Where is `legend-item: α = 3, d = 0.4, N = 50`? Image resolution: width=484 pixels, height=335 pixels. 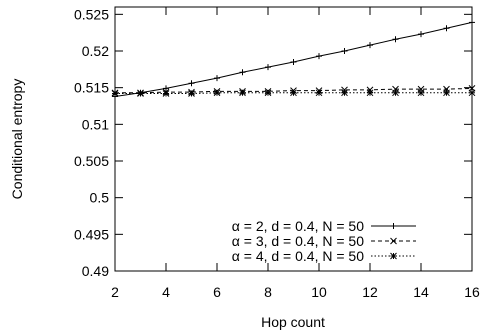
legend-item: α = 3, d = 0.4, N = 50 is located at coordinates (324, 241).